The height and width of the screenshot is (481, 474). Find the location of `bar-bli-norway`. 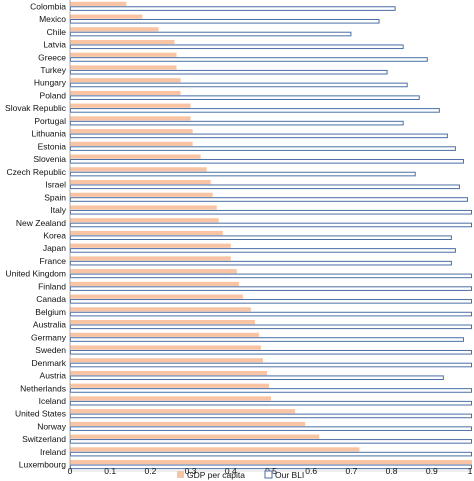

bar-bli-norway is located at coordinates (271, 428).